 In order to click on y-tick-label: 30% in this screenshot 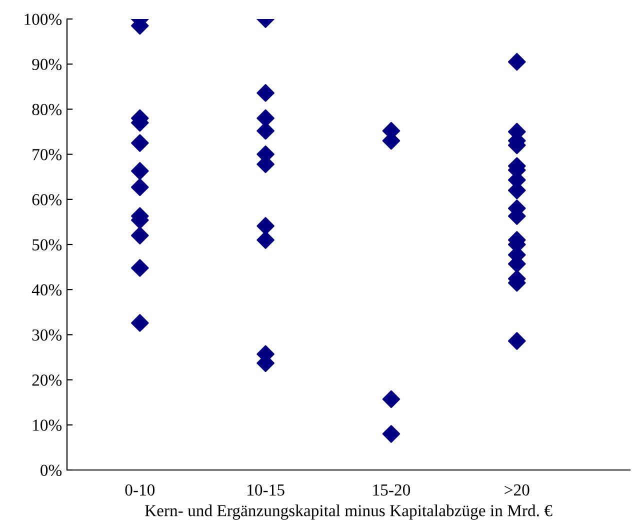, I will do `click(47, 335)`.